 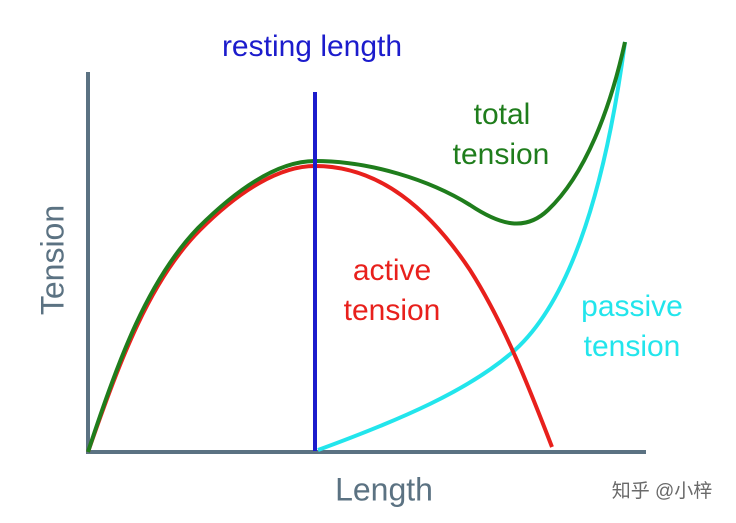 I want to click on passive-label: passive, so click(x=632, y=306).